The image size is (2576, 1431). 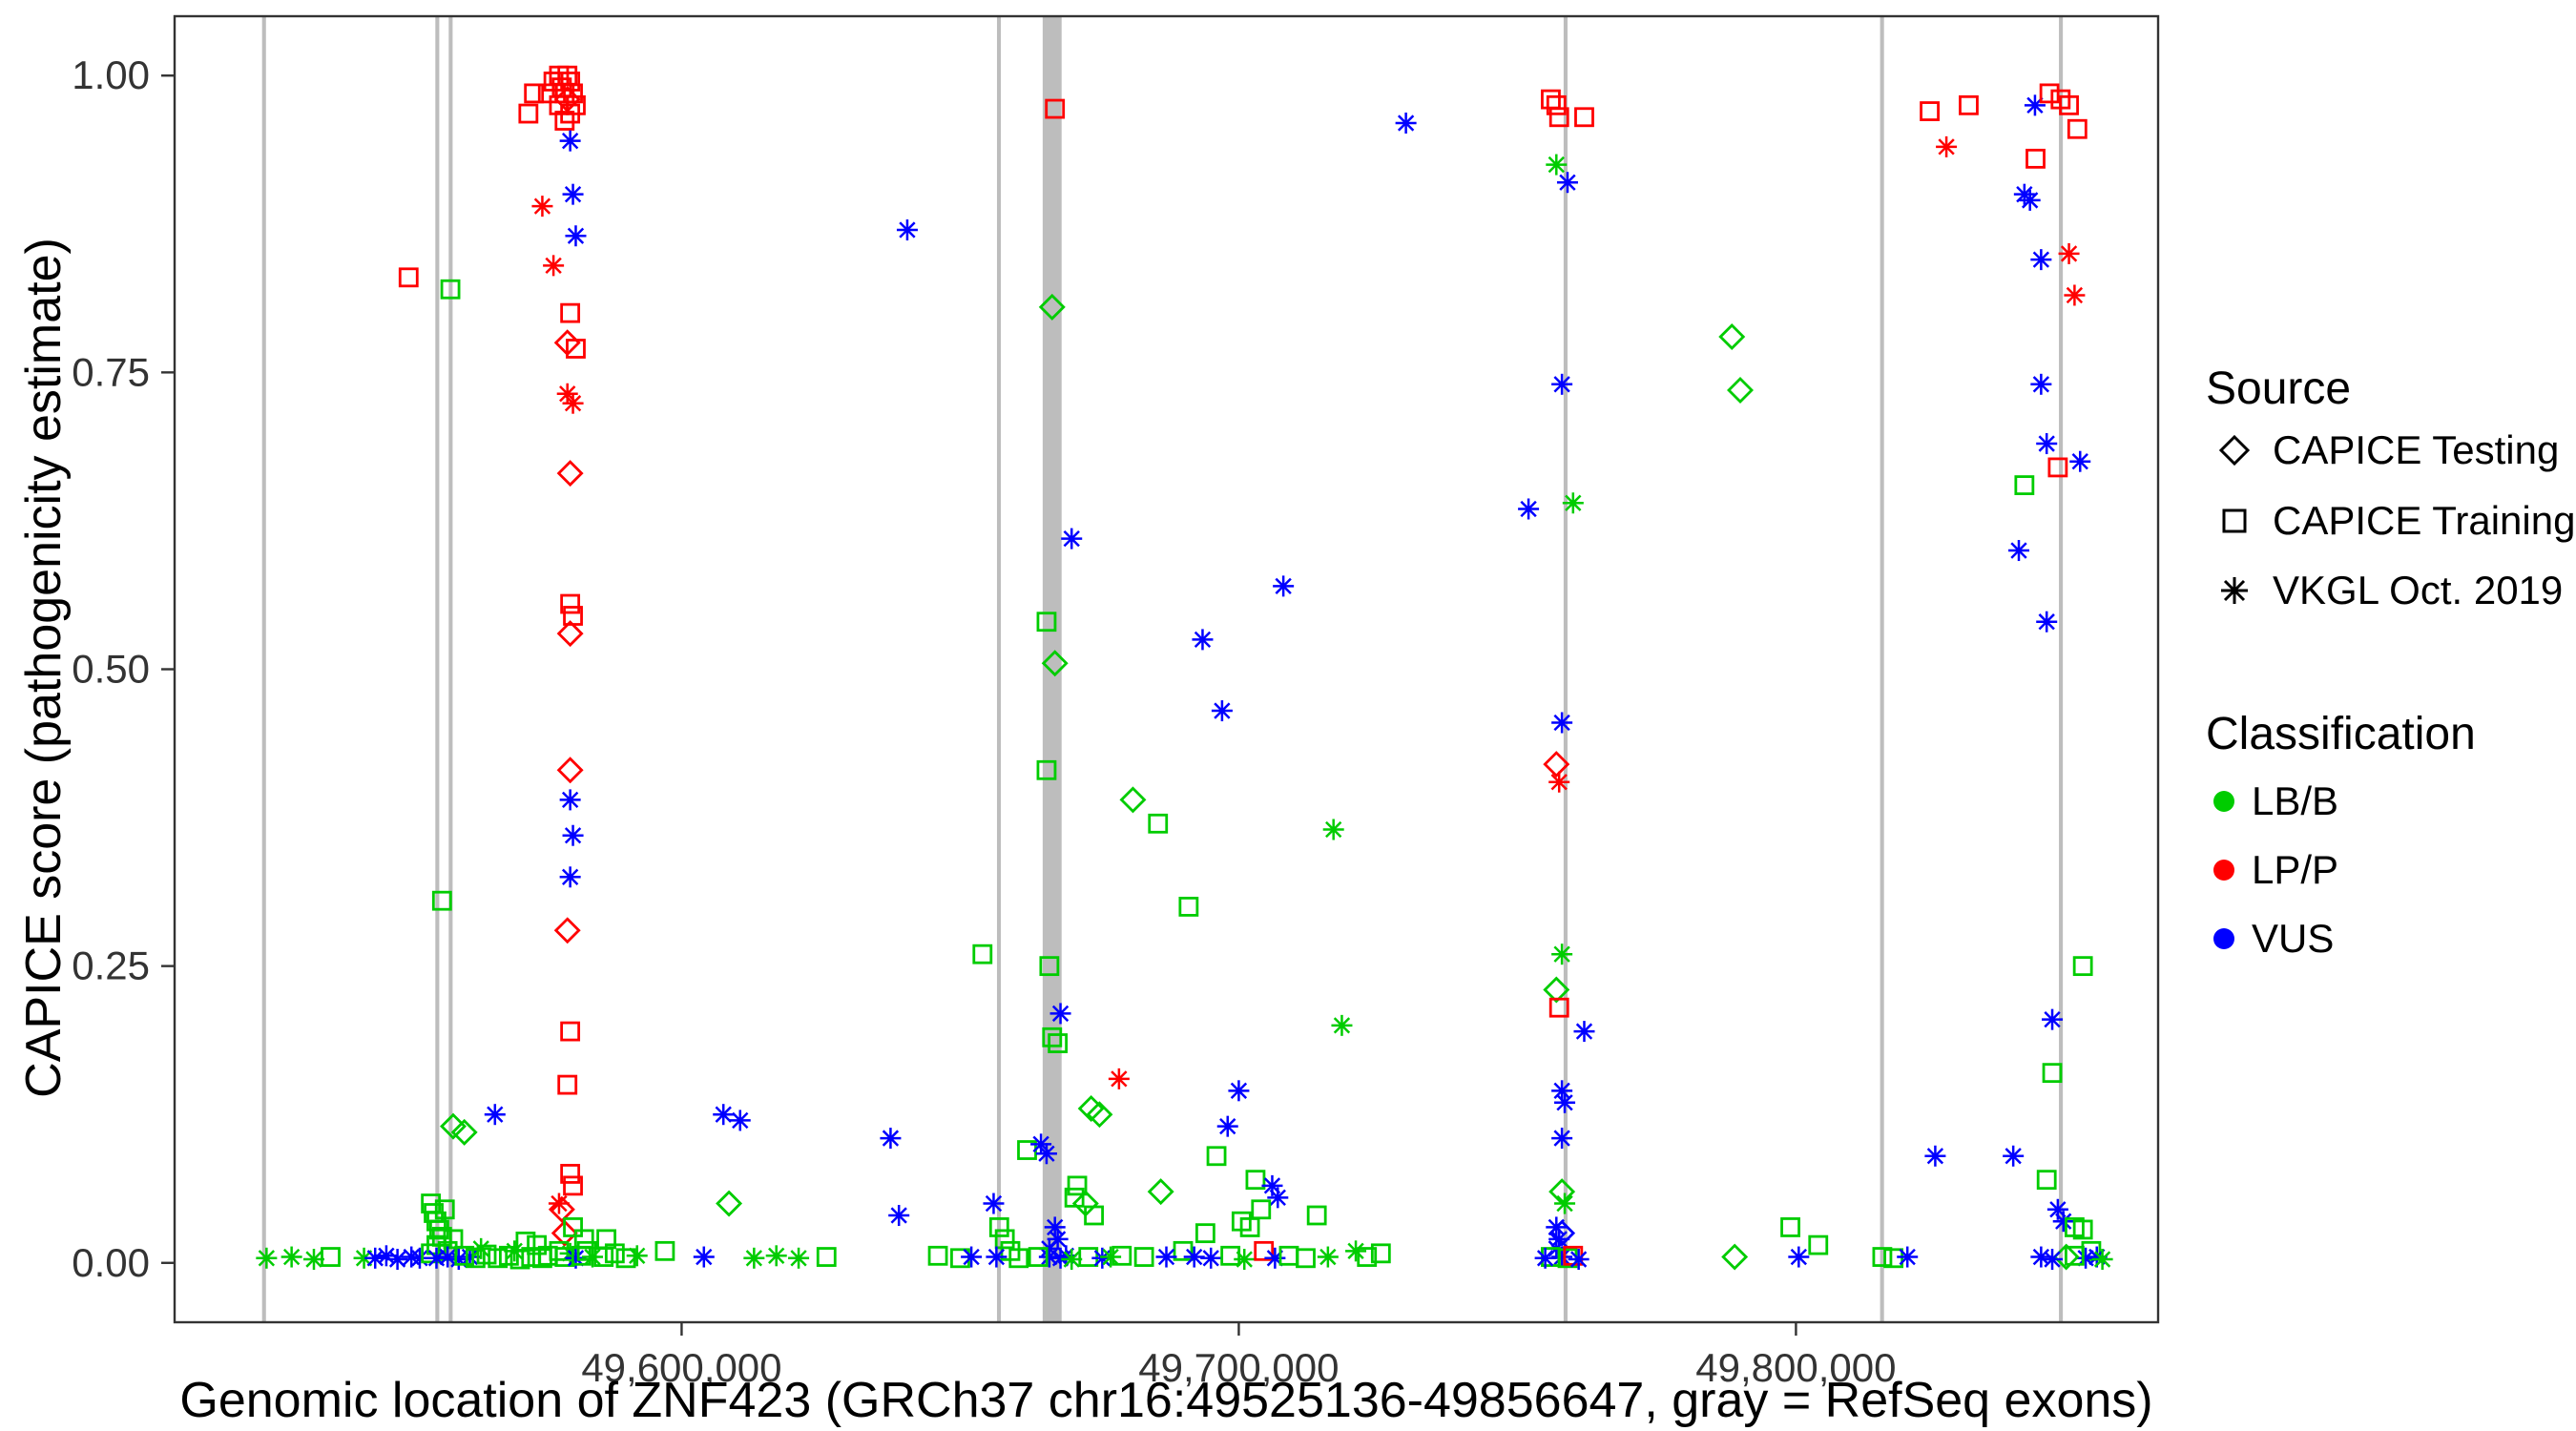 I want to click on y-tick-label: 0.00, so click(x=111, y=1262).